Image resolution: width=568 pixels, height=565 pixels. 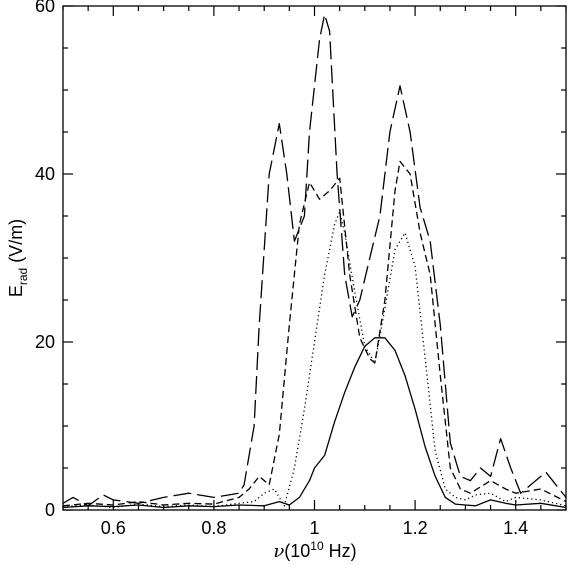 I want to click on x-axis-title: ν(1010 Hz), so click(x=314, y=550).